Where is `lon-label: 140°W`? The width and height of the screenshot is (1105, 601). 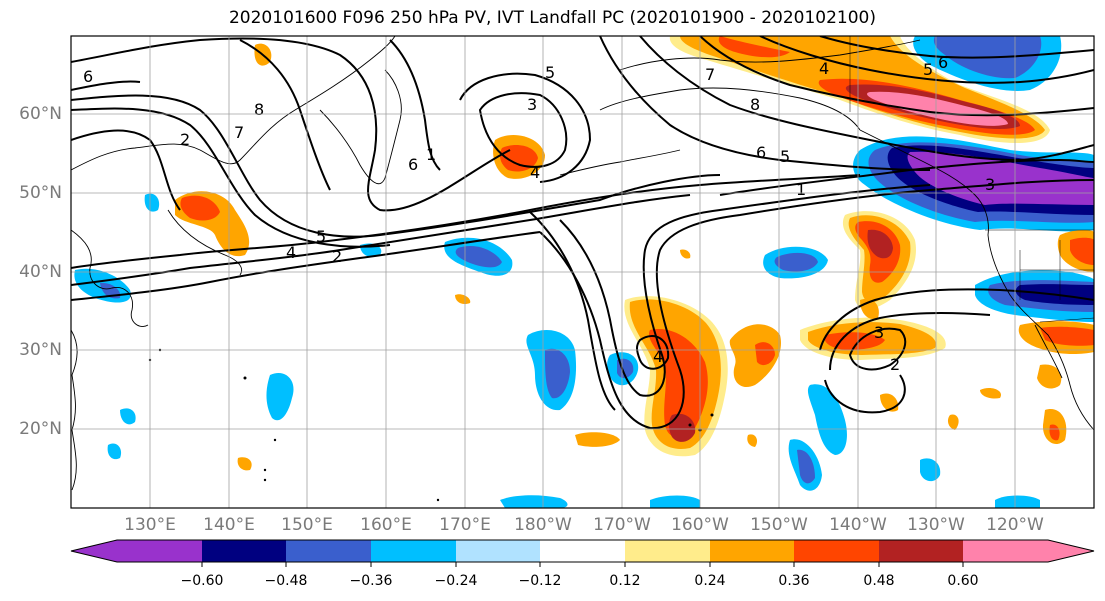
lon-label: 140°W is located at coordinates (858, 525).